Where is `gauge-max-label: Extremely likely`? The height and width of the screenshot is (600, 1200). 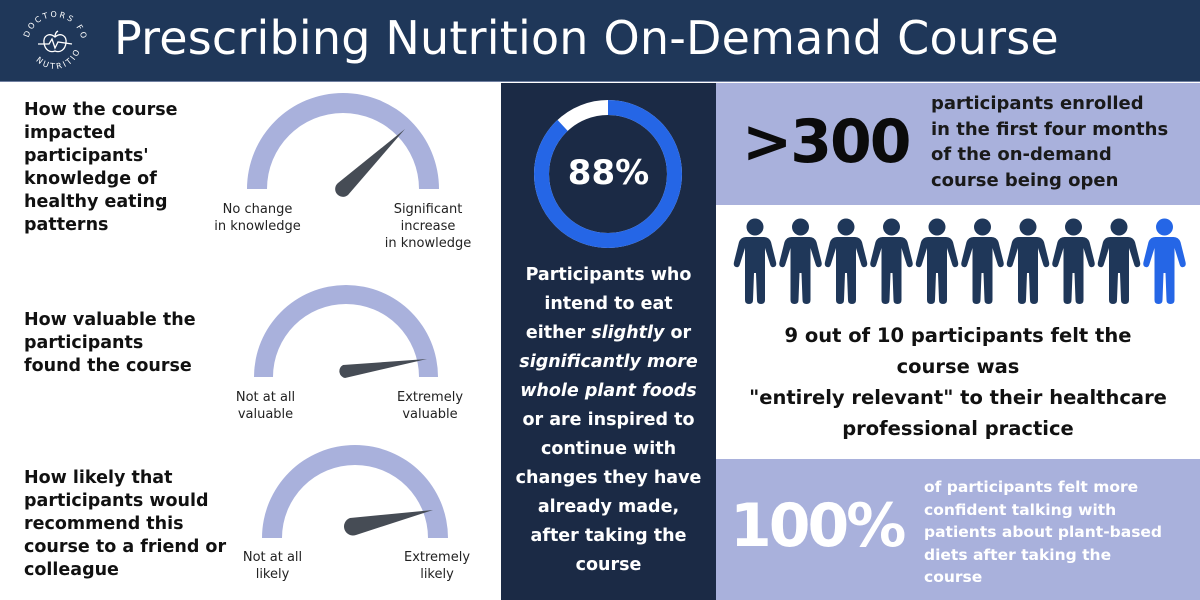
gauge-max-label: Extremely likely is located at coordinates (437, 566).